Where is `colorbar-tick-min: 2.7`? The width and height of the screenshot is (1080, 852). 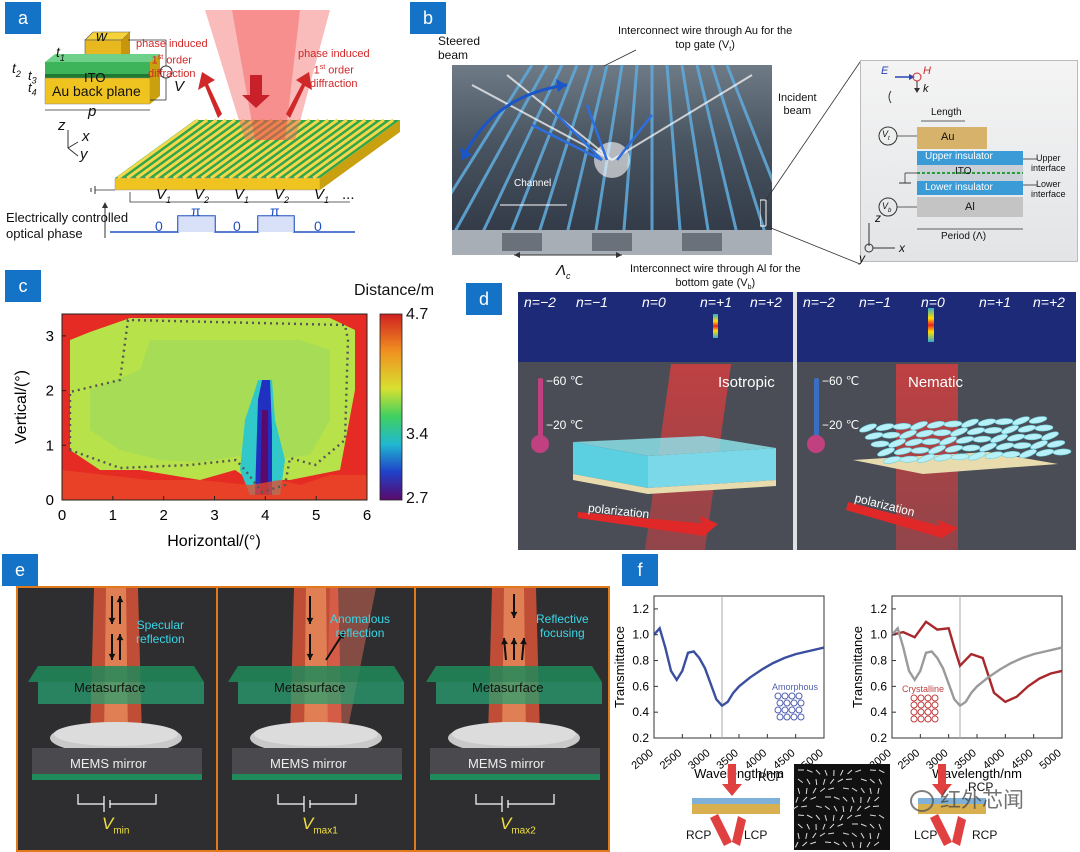 colorbar-tick-min: 2.7 is located at coordinates (417, 499).